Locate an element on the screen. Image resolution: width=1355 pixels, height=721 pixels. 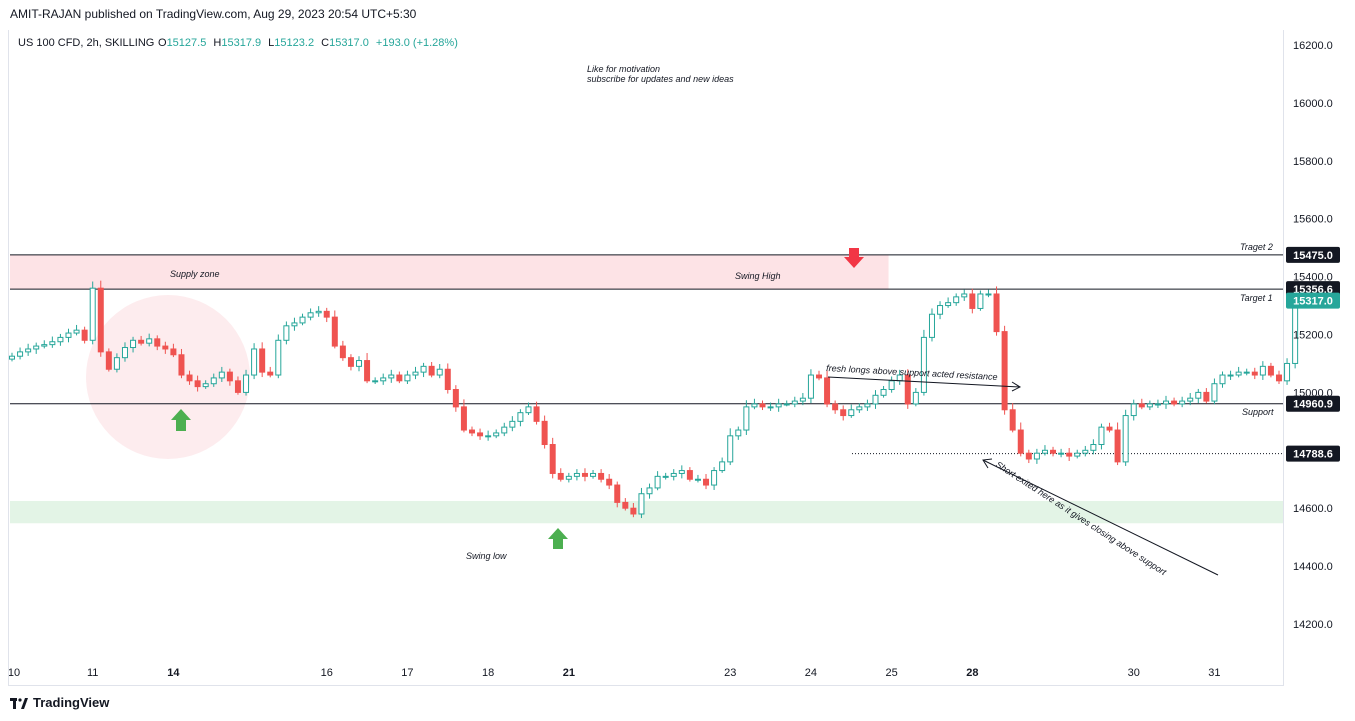
tradingview-logo-icon is located at coordinates (19, 703).